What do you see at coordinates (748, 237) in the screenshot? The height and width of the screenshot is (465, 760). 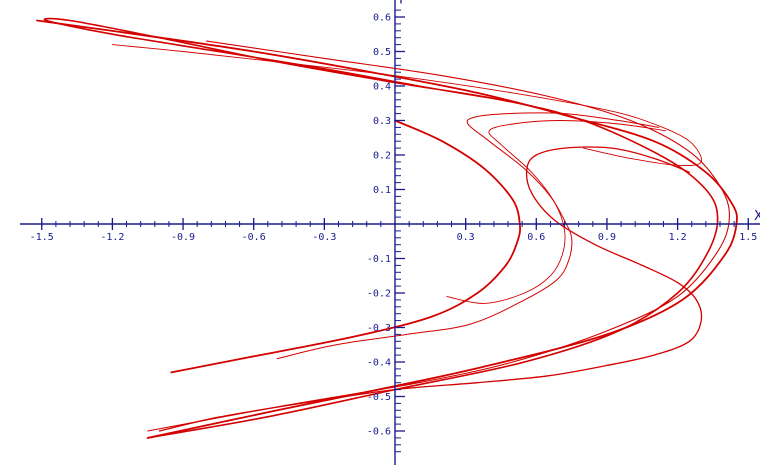 I see `x-tick-label: 1.5` at bounding box center [748, 237].